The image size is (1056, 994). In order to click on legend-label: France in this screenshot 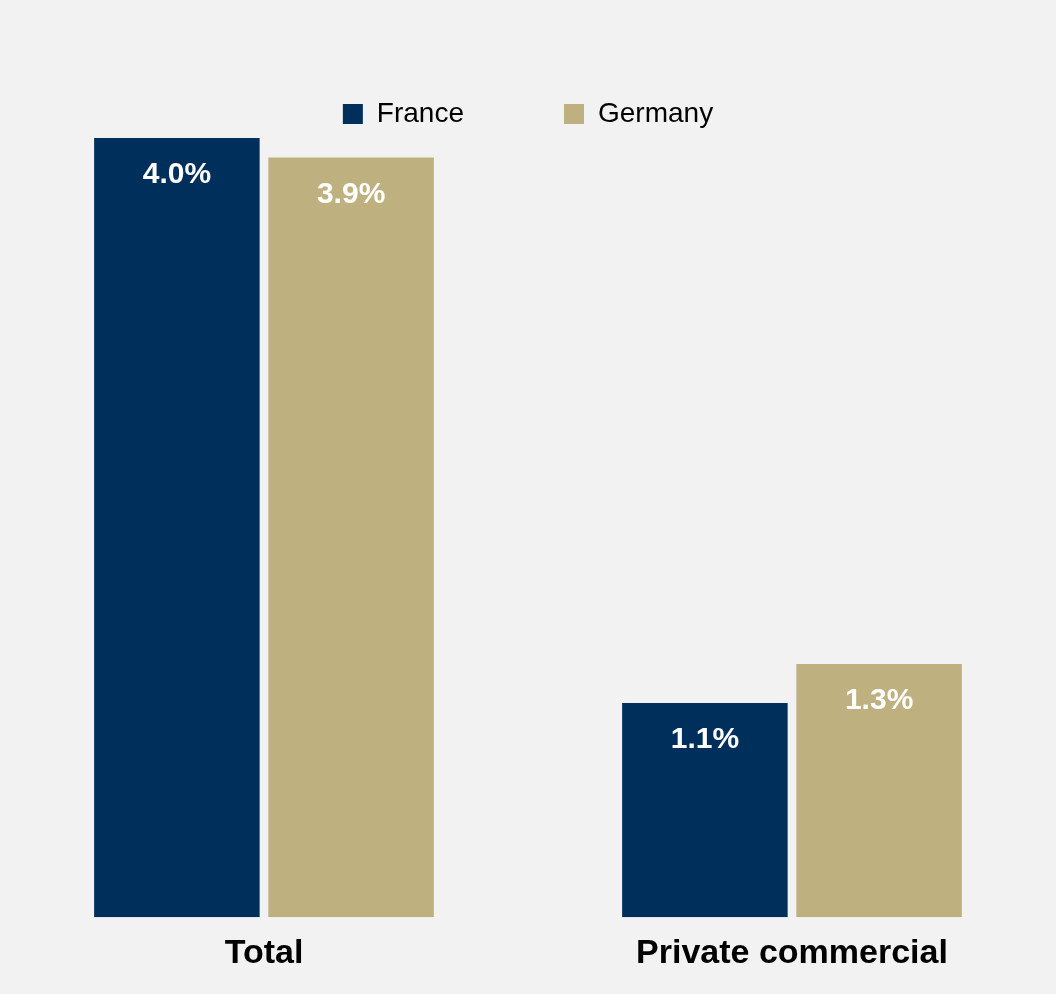, I will do `click(420, 112)`.